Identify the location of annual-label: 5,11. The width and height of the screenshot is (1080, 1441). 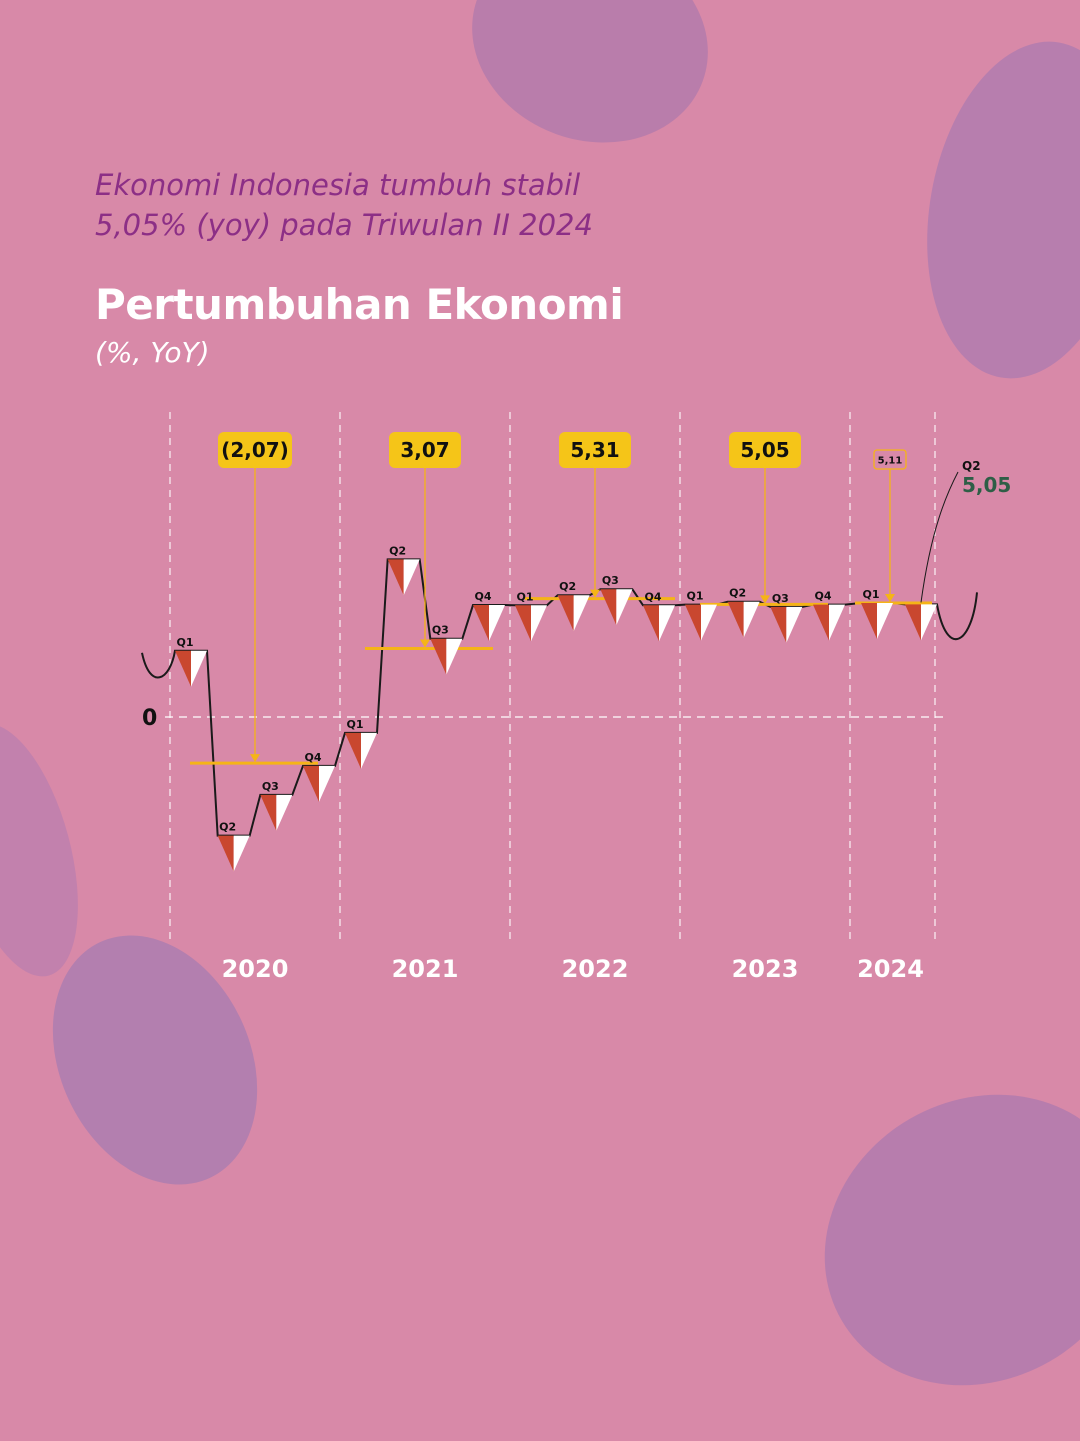
(890, 461).